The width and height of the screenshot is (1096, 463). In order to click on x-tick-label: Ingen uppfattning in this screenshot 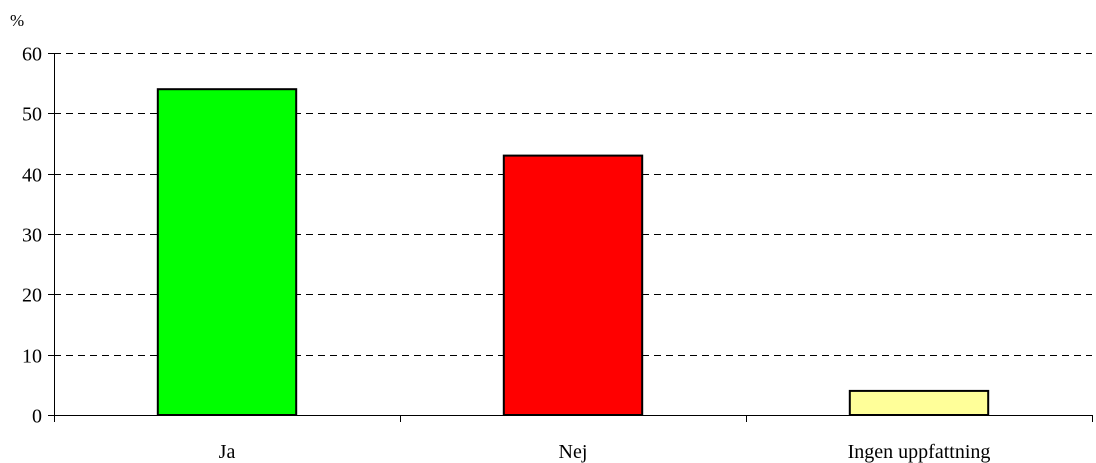, I will do `click(919, 452)`.